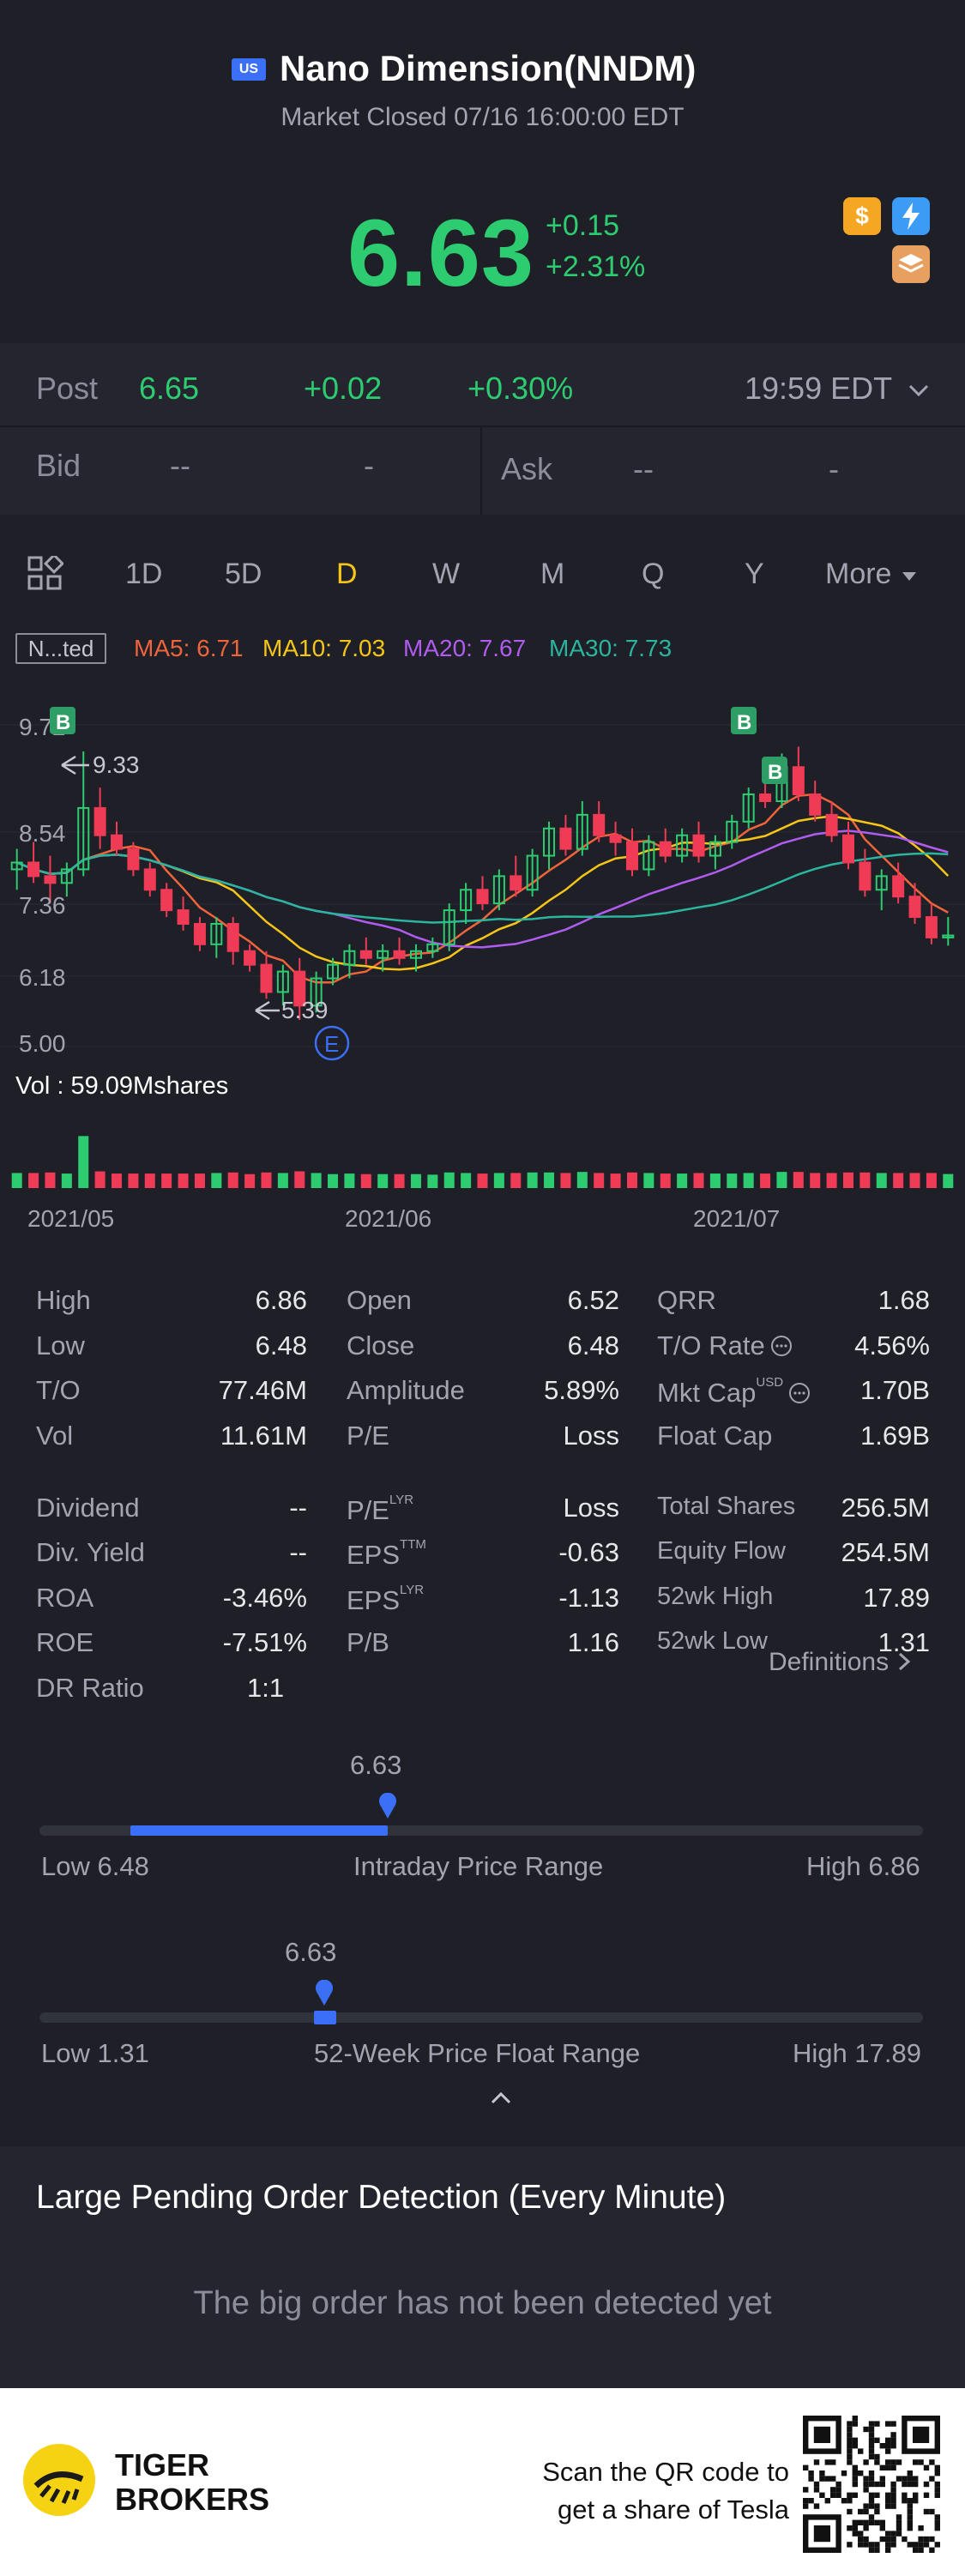 The width and height of the screenshot is (965, 2576). What do you see at coordinates (841, 1662) in the screenshot?
I see `definitions-link: Definitions` at bounding box center [841, 1662].